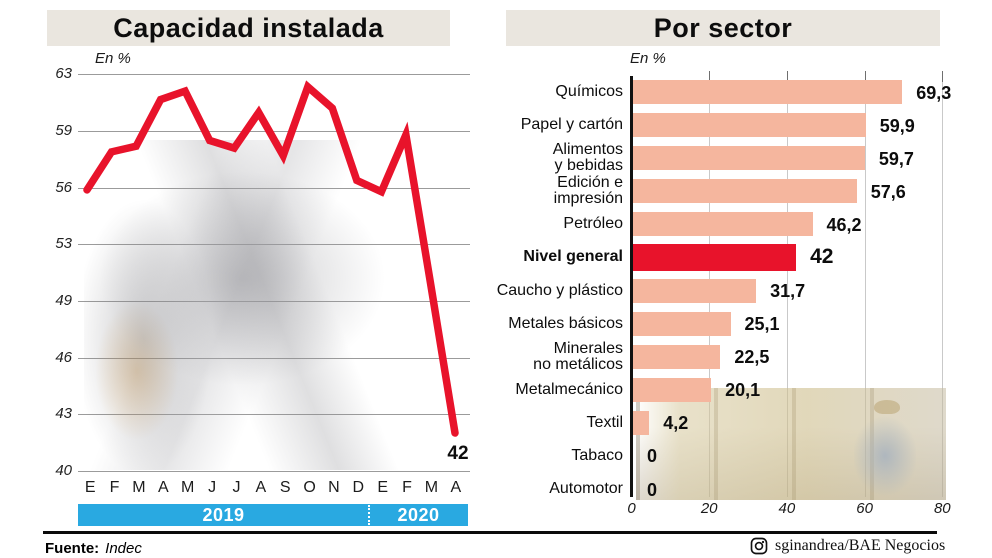 The height and width of the screenshot is (558, 992). Describe the element at coordinates (631, 508) in the screenshot. I see `x-tick-label: 0` at that location.